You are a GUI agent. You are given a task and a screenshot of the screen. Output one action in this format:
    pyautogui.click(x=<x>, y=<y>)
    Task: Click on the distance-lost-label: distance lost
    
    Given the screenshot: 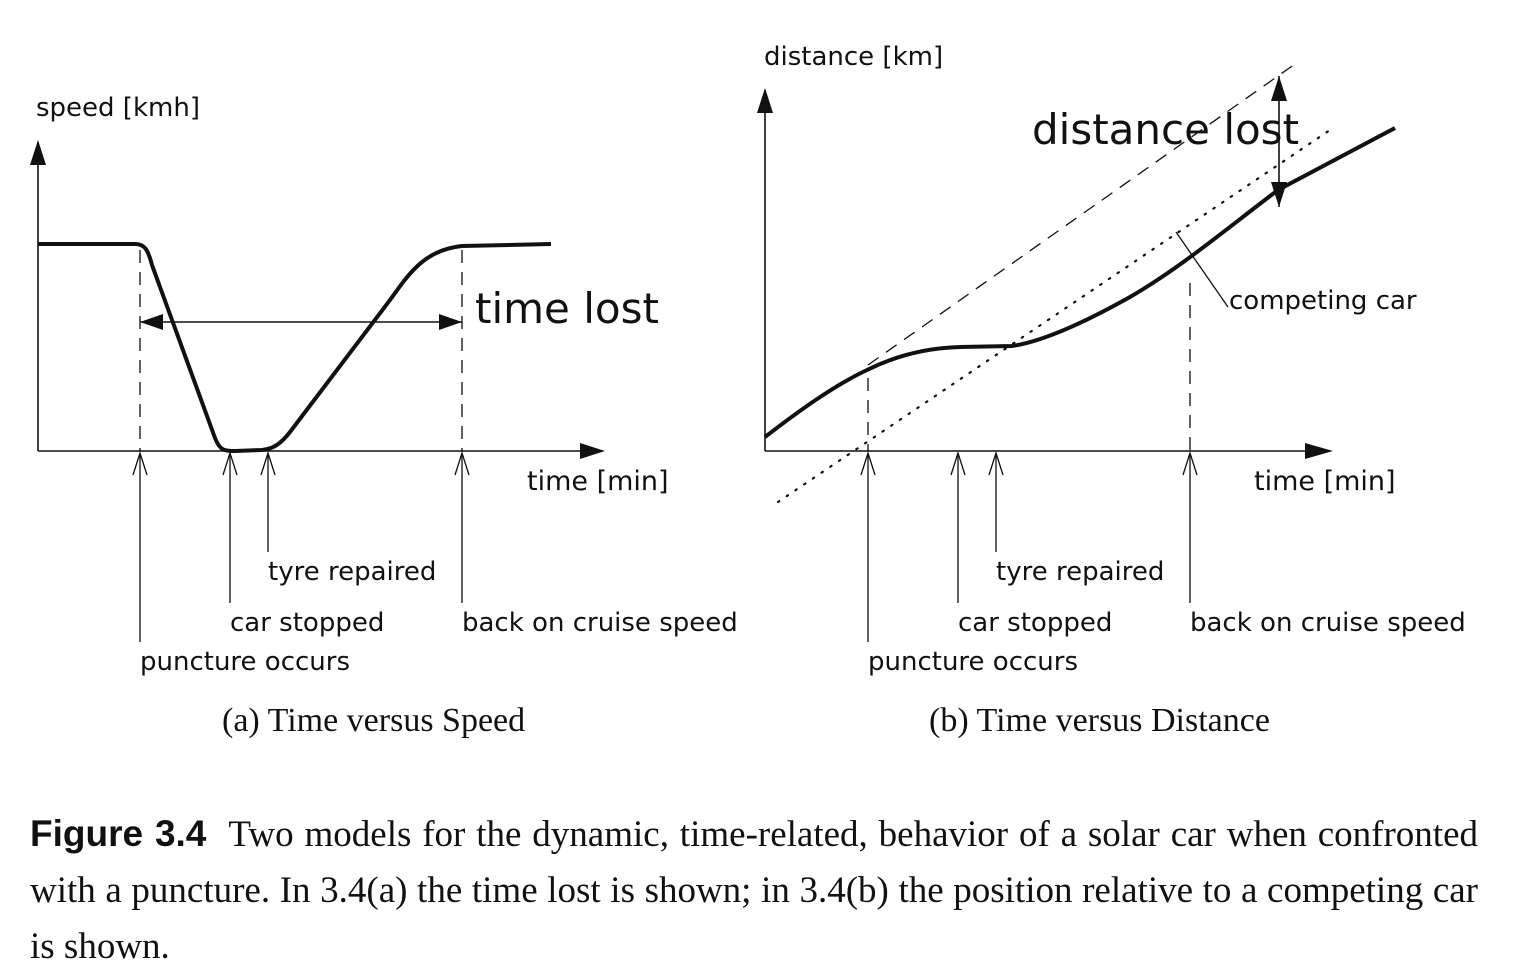 What is the action you would take?
    pyautogui.click(x=1165, y=129)
    